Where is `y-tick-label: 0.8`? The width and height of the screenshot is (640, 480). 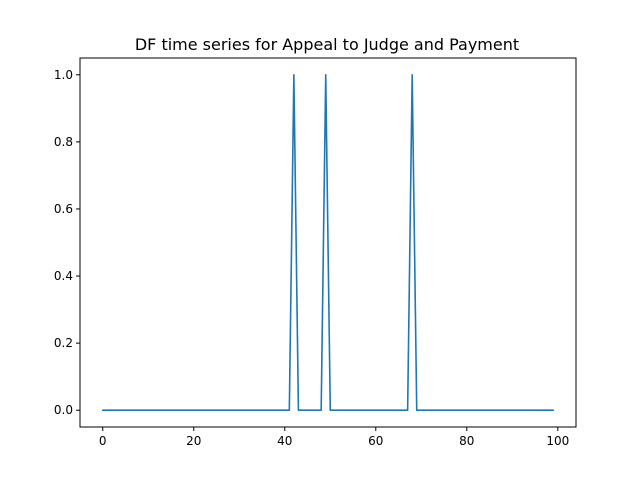 y-tick-label: 0.8 is located at coordinates (63, 142).